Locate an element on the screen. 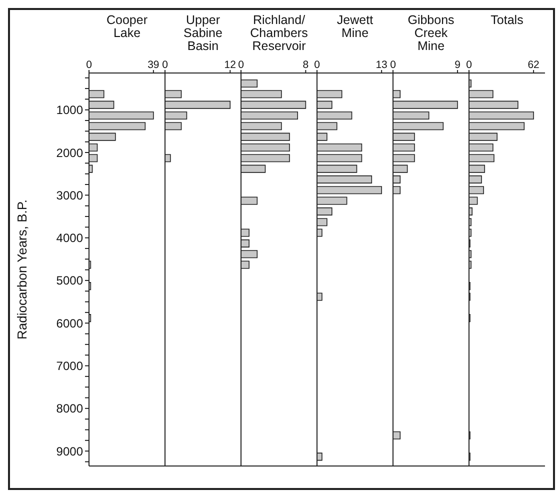  y-tick-label: 8000 is located at coordinates (70, 409).